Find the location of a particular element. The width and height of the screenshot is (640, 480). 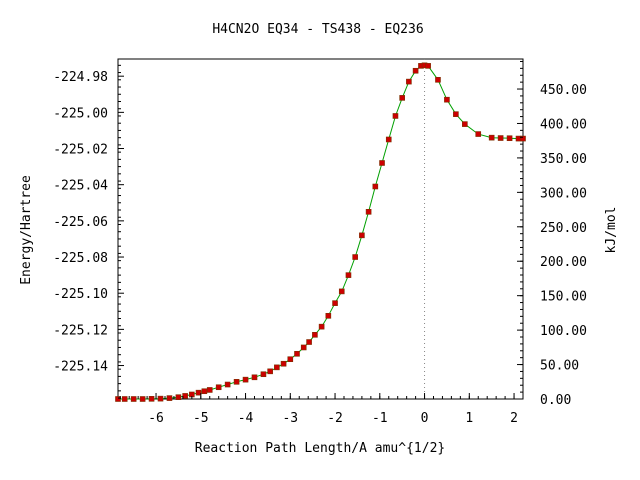

y2-tick-label: 450.00 is located at coordinates (563, 90).